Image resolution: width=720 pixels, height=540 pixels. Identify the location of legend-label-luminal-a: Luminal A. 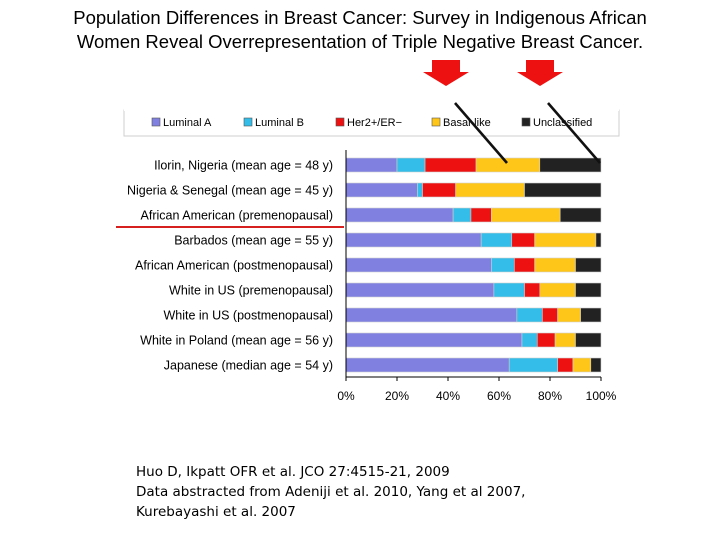
(187, 123).